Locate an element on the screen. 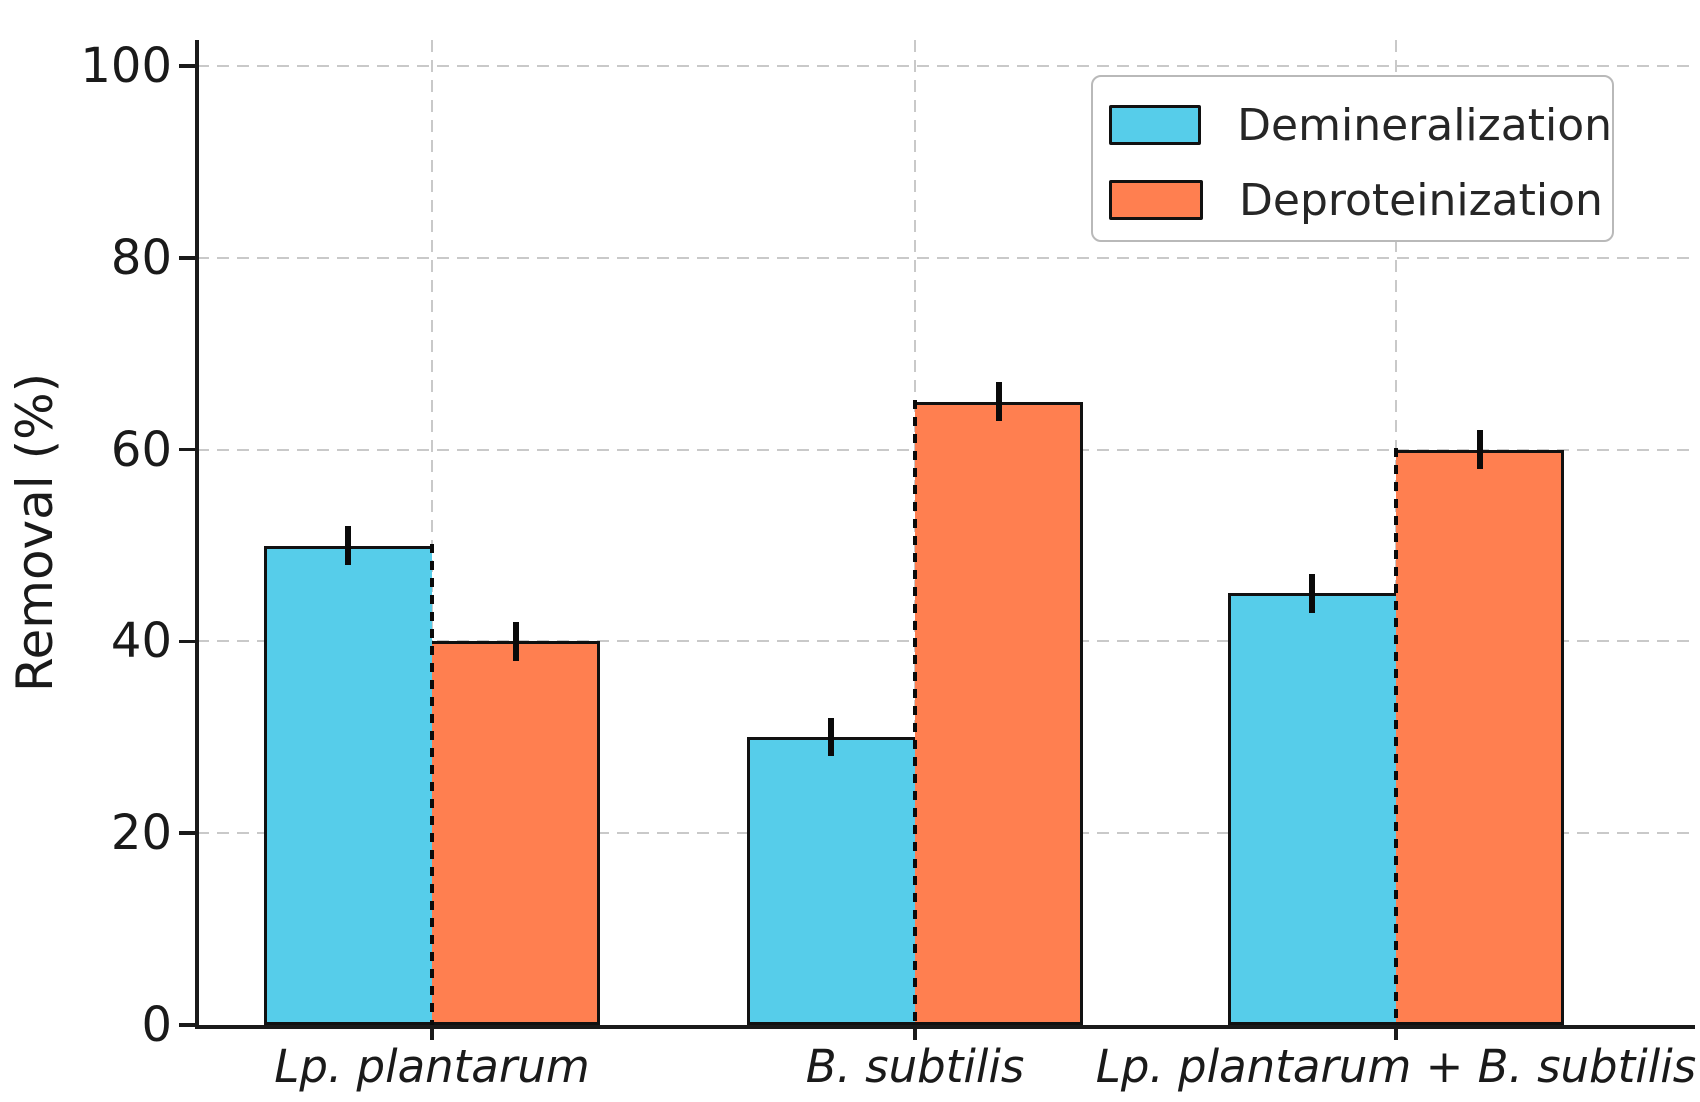 The width and height of the screenshot is (1700, 1102). legend-item-demineralization: Demineralization is located at coordinates (1360, 125).